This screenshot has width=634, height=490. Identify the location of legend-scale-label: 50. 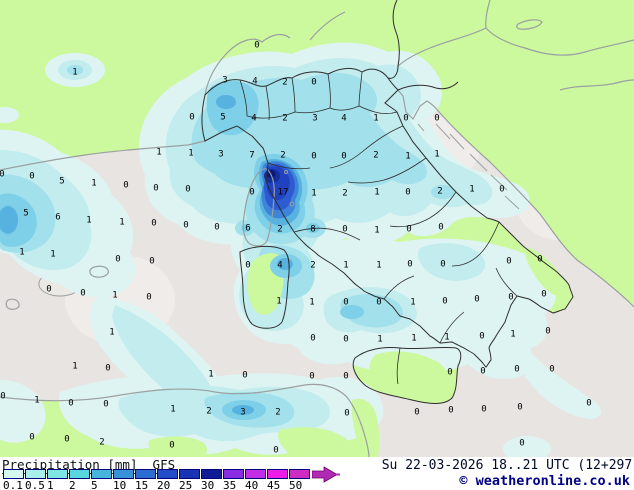
(296, 484).